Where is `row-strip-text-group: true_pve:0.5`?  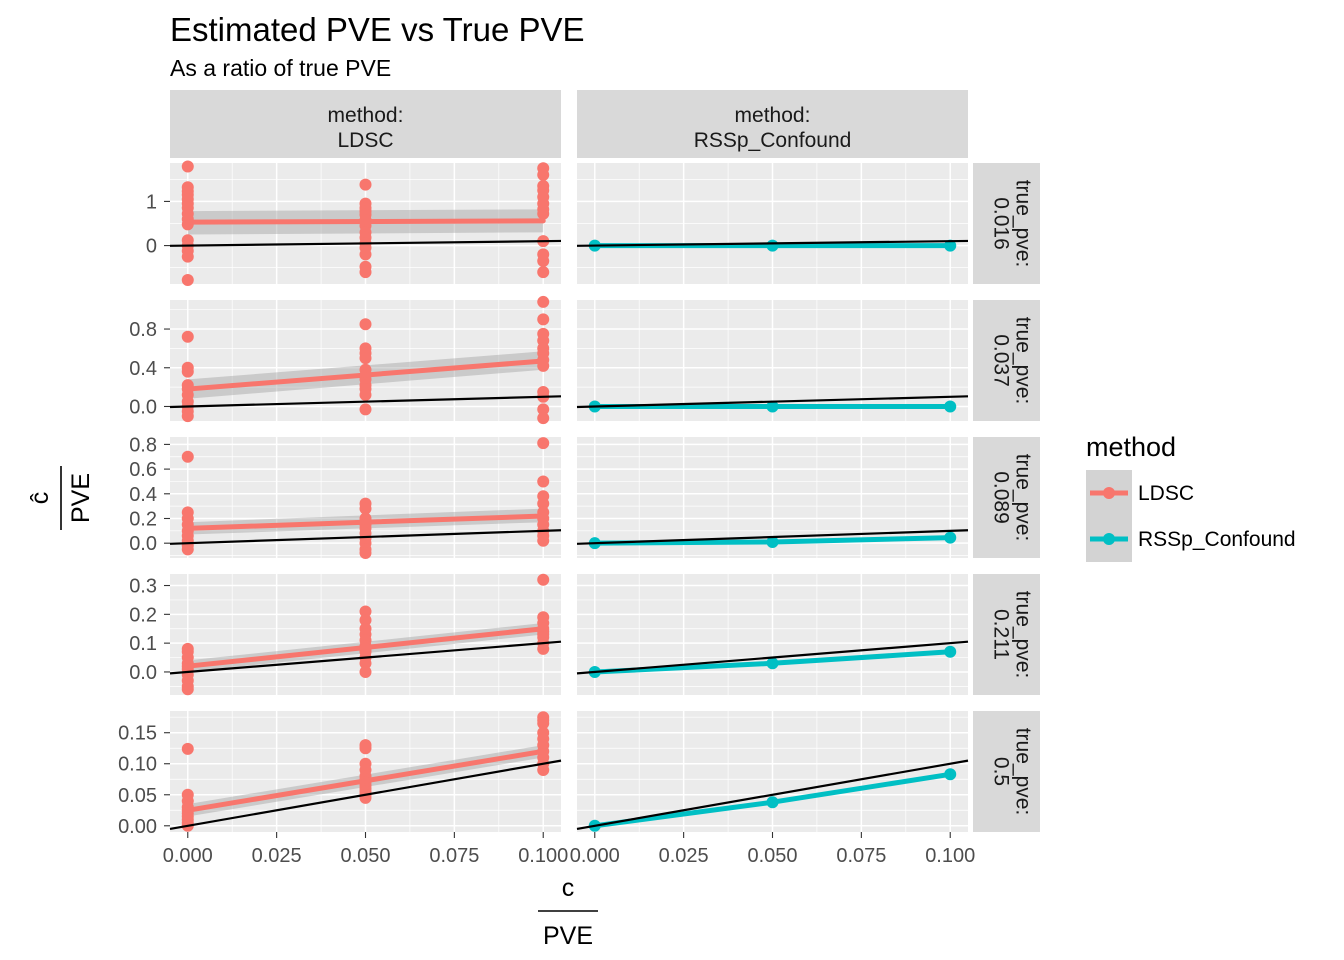
row-strip-text-group: true_pve:0.5 is located at coordinates (1012, 772).